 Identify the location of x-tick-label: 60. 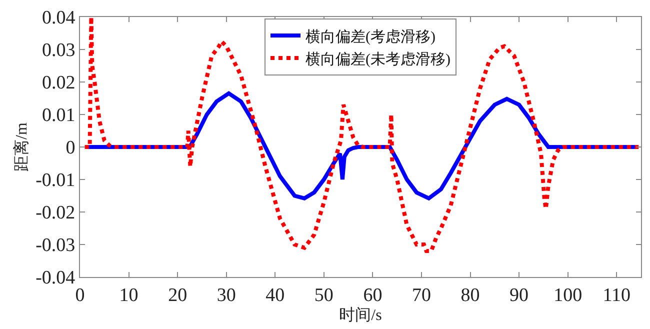
(372, 295).